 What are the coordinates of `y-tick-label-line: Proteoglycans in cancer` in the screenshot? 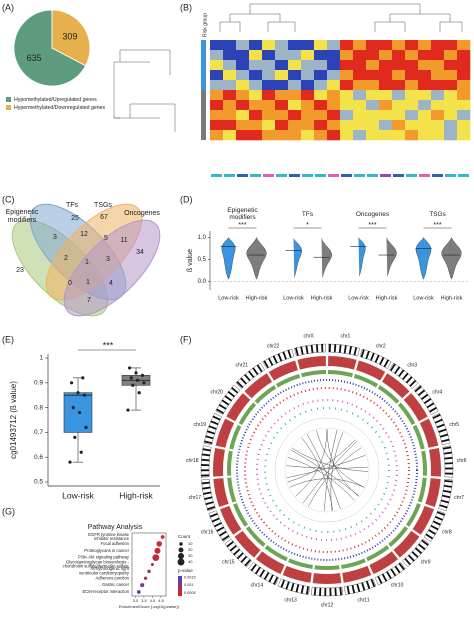 It's located at (106, 550).